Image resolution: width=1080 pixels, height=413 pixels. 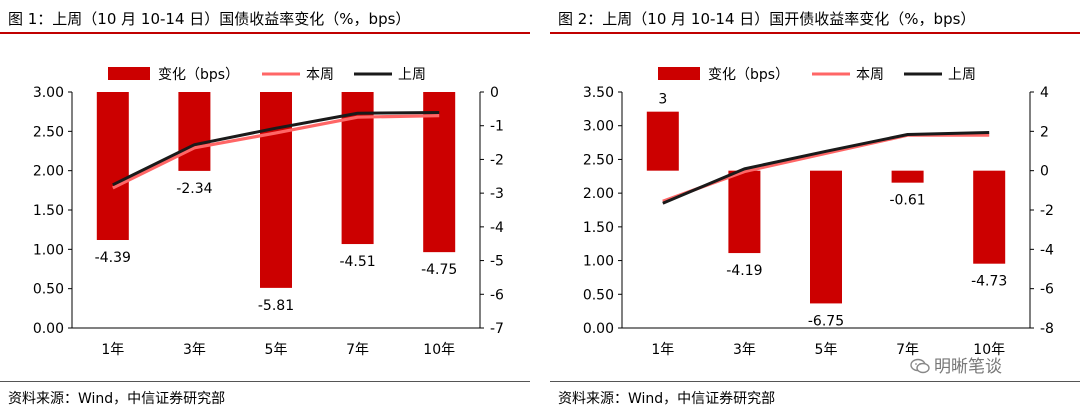 I want to click on y-right-tick-label: -7, so click(x=497, y=329).